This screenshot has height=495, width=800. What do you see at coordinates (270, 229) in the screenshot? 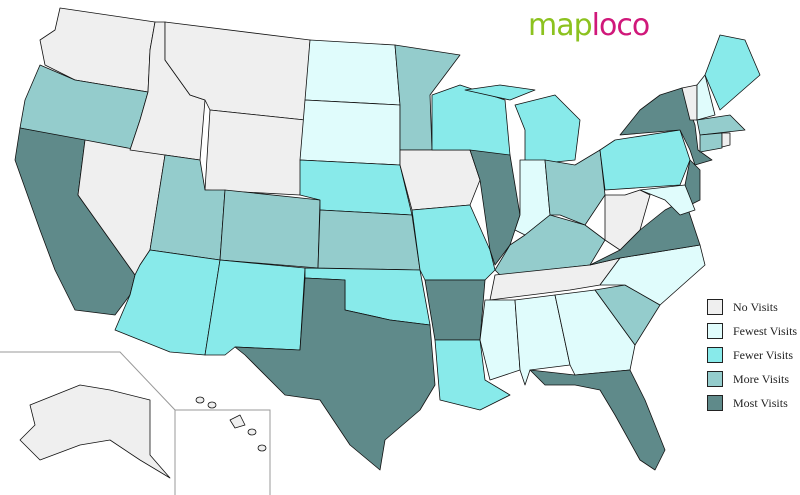
I see `state-co` at bounding box center [270, 229].